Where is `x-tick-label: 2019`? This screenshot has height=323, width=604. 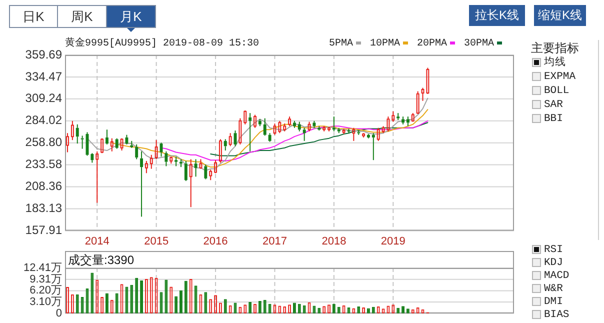 x-tick-label: 2019 is located at coordinates (393, 241).